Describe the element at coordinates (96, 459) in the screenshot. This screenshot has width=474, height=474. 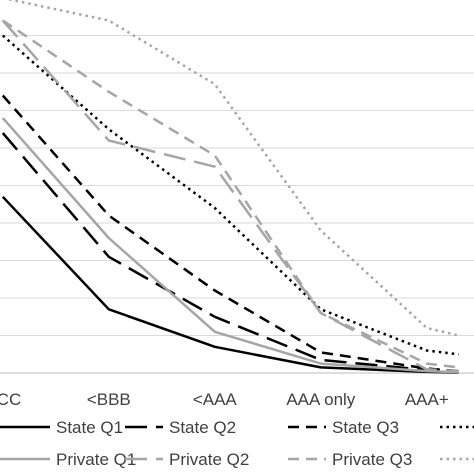
I see `legend-label: Private Q1` at that location.